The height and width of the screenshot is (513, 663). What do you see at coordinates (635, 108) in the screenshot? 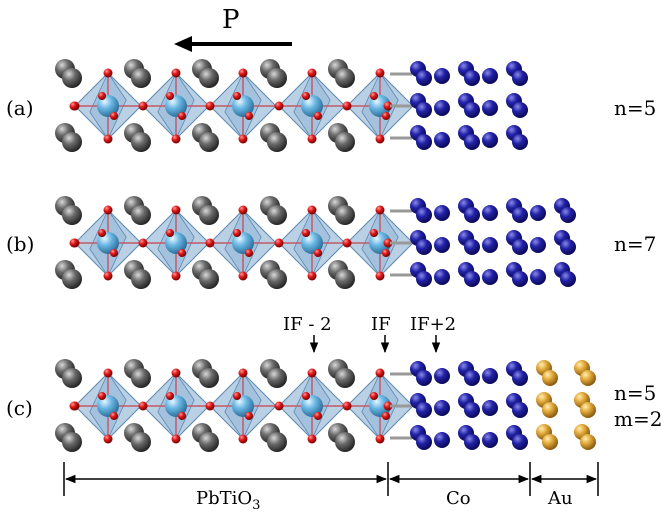
I see `layer-count-a: n=5` at bounding box center [635, 108].